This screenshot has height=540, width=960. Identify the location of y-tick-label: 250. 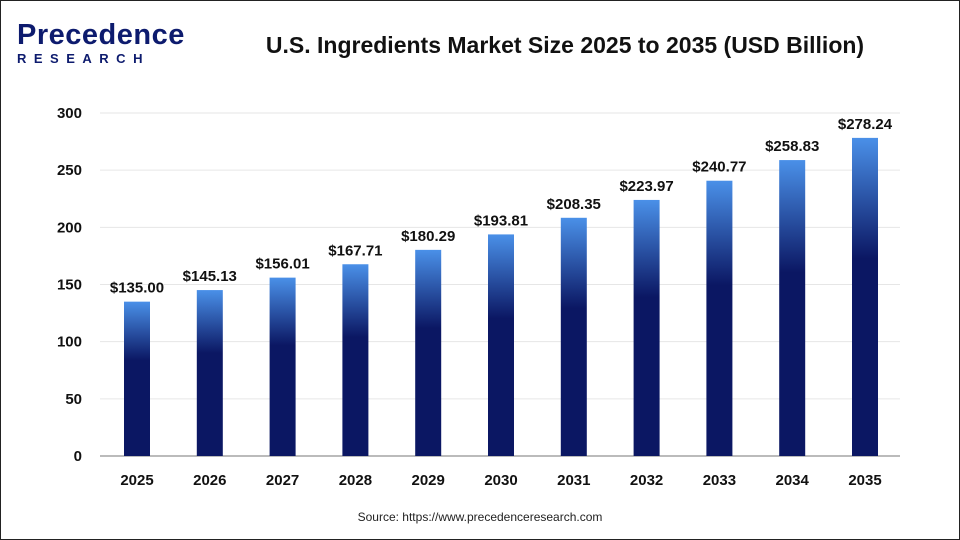
(69, 170).